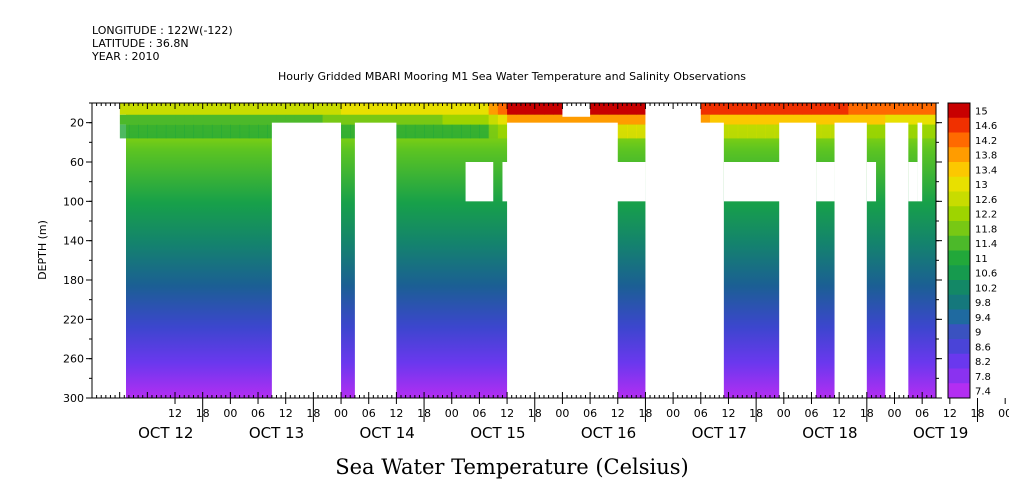 Image resolution: width=1009 pixels, height=504 pixels. Describe the element at coordinates (162, 30) in the screenshot. I see `longitude-label: LONGITUDE : 122W(-122)` at that location.